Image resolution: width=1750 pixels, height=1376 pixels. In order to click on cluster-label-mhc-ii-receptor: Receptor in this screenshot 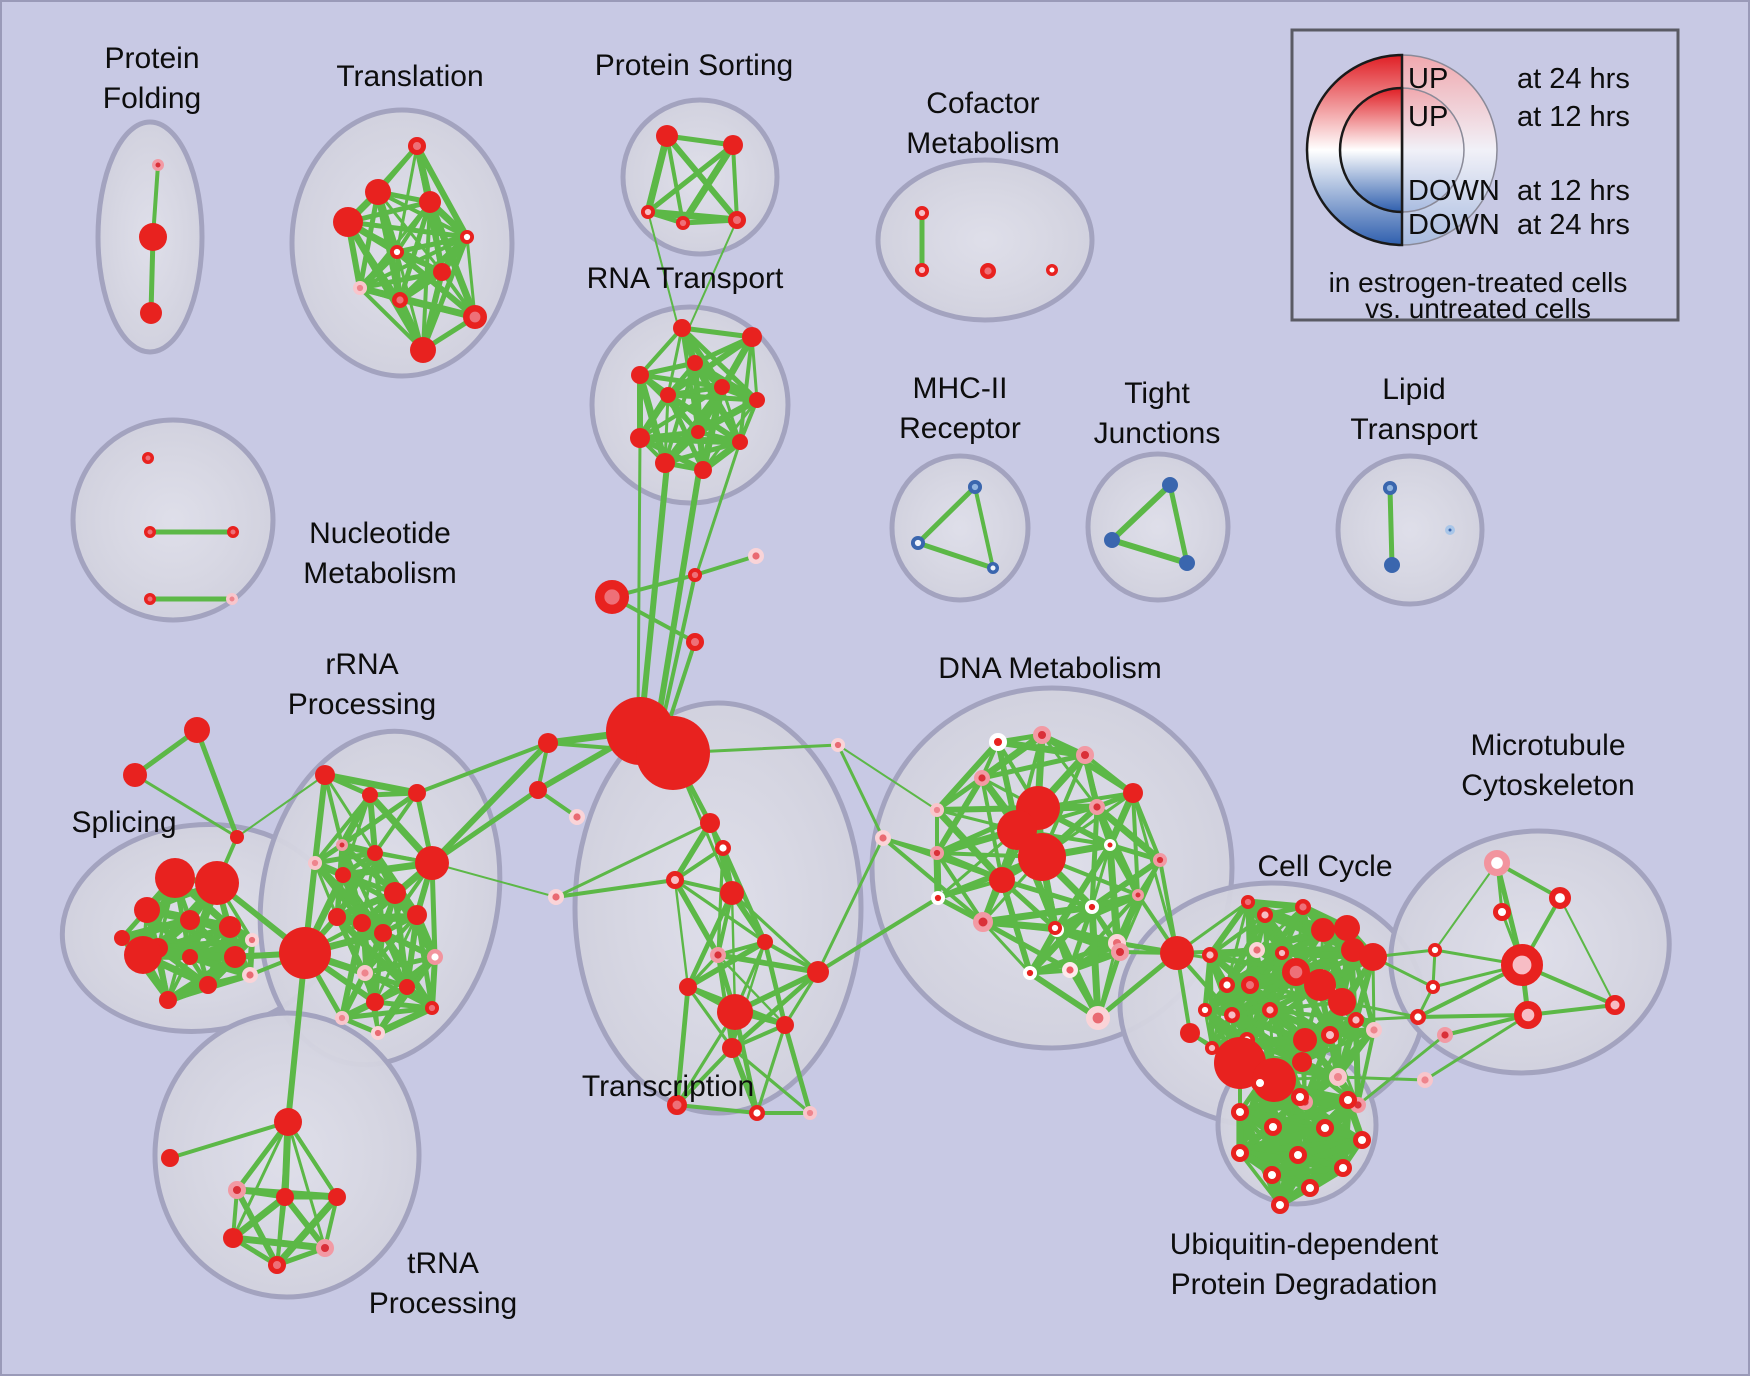, I will do `click(960, 428)`.